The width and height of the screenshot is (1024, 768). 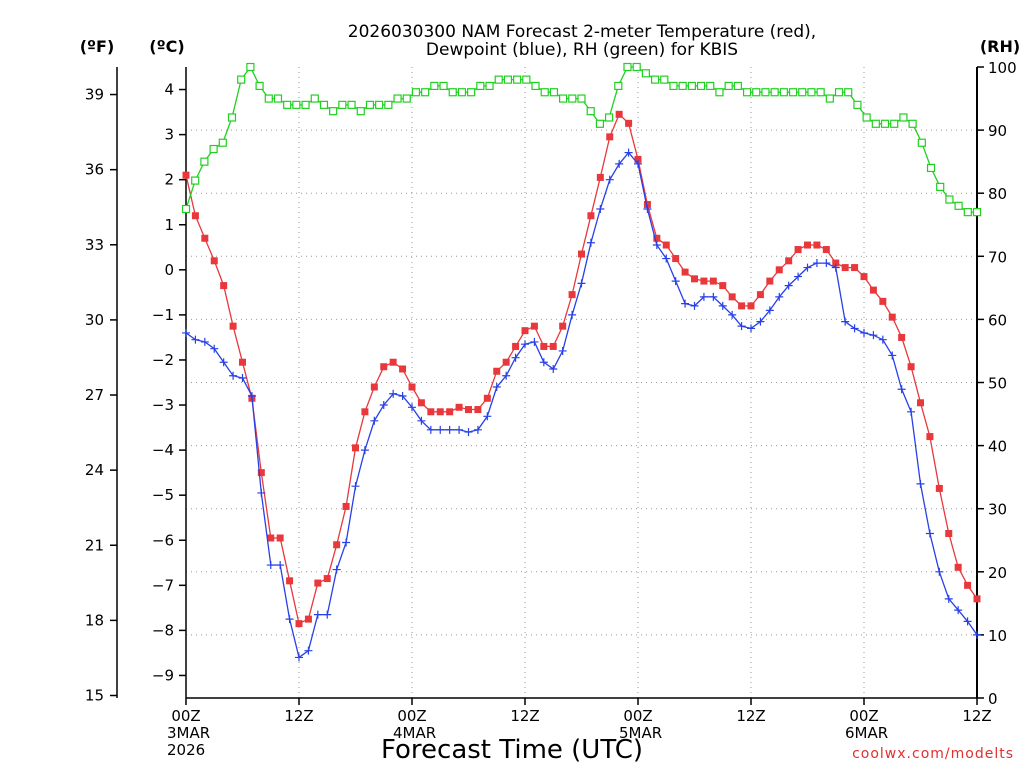 What do you see at coordinates (94, 95) in the screenshot?
I see `fahrenheit-tick-label: 39` at bounding box center [94, 95].